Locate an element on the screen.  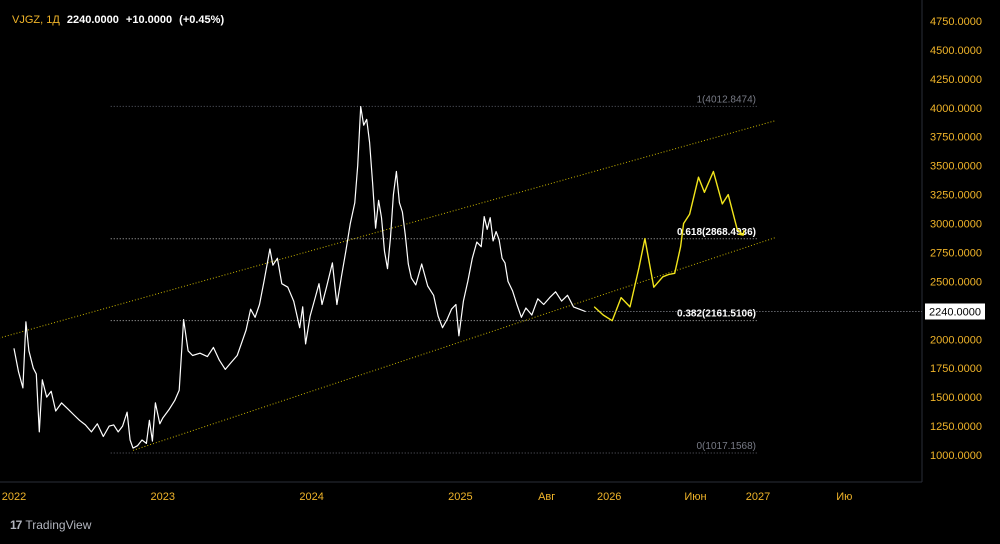
symbol-header: VJGZ, 1Д 2240.0000 +10.0000 (+0.45%) is located at coordinates (118, 20).